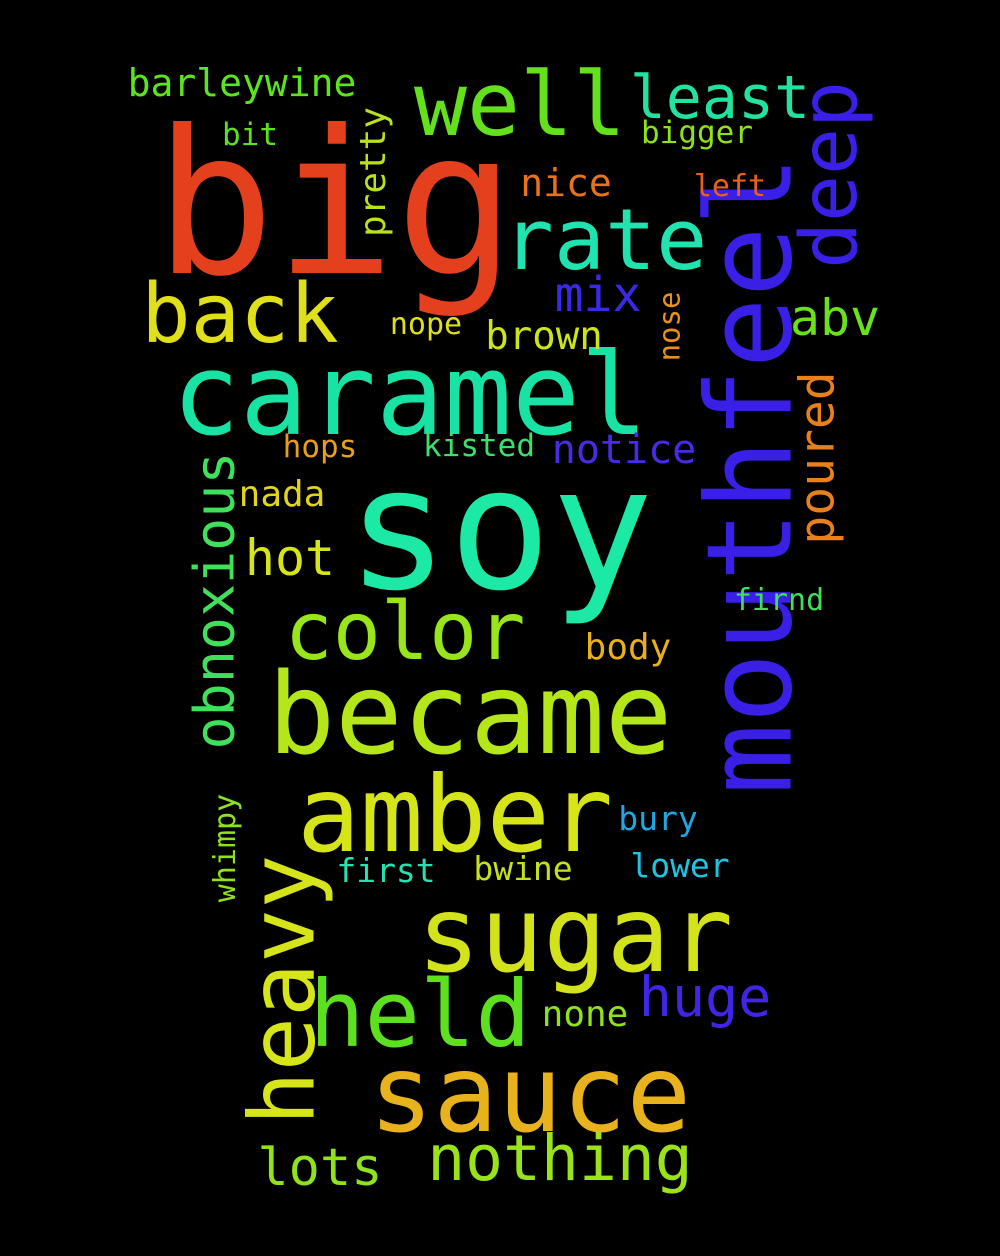  Describe the element at coordinates (566, 183) in the screenshot. I see `word-nice: nice` at that location.